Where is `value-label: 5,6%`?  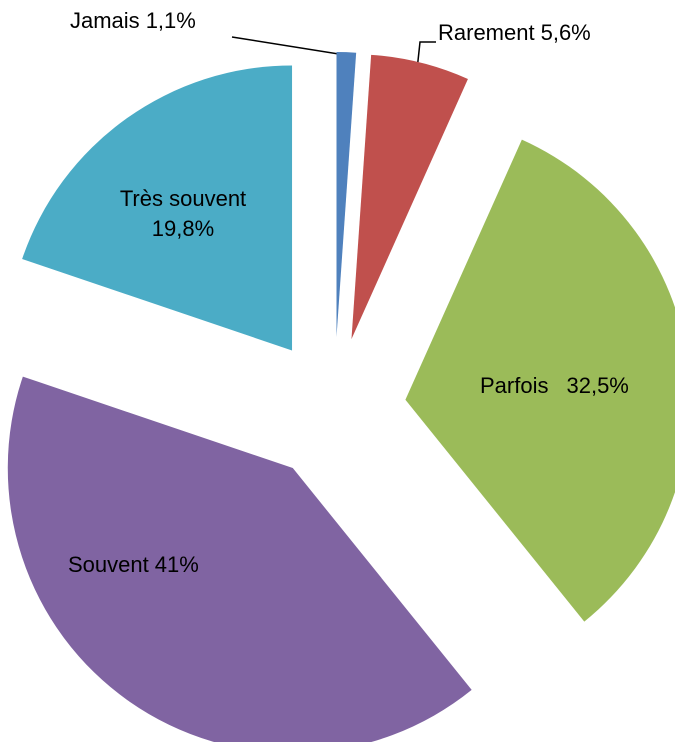
value-label: 5,6% is located at coordinates (566, 32).